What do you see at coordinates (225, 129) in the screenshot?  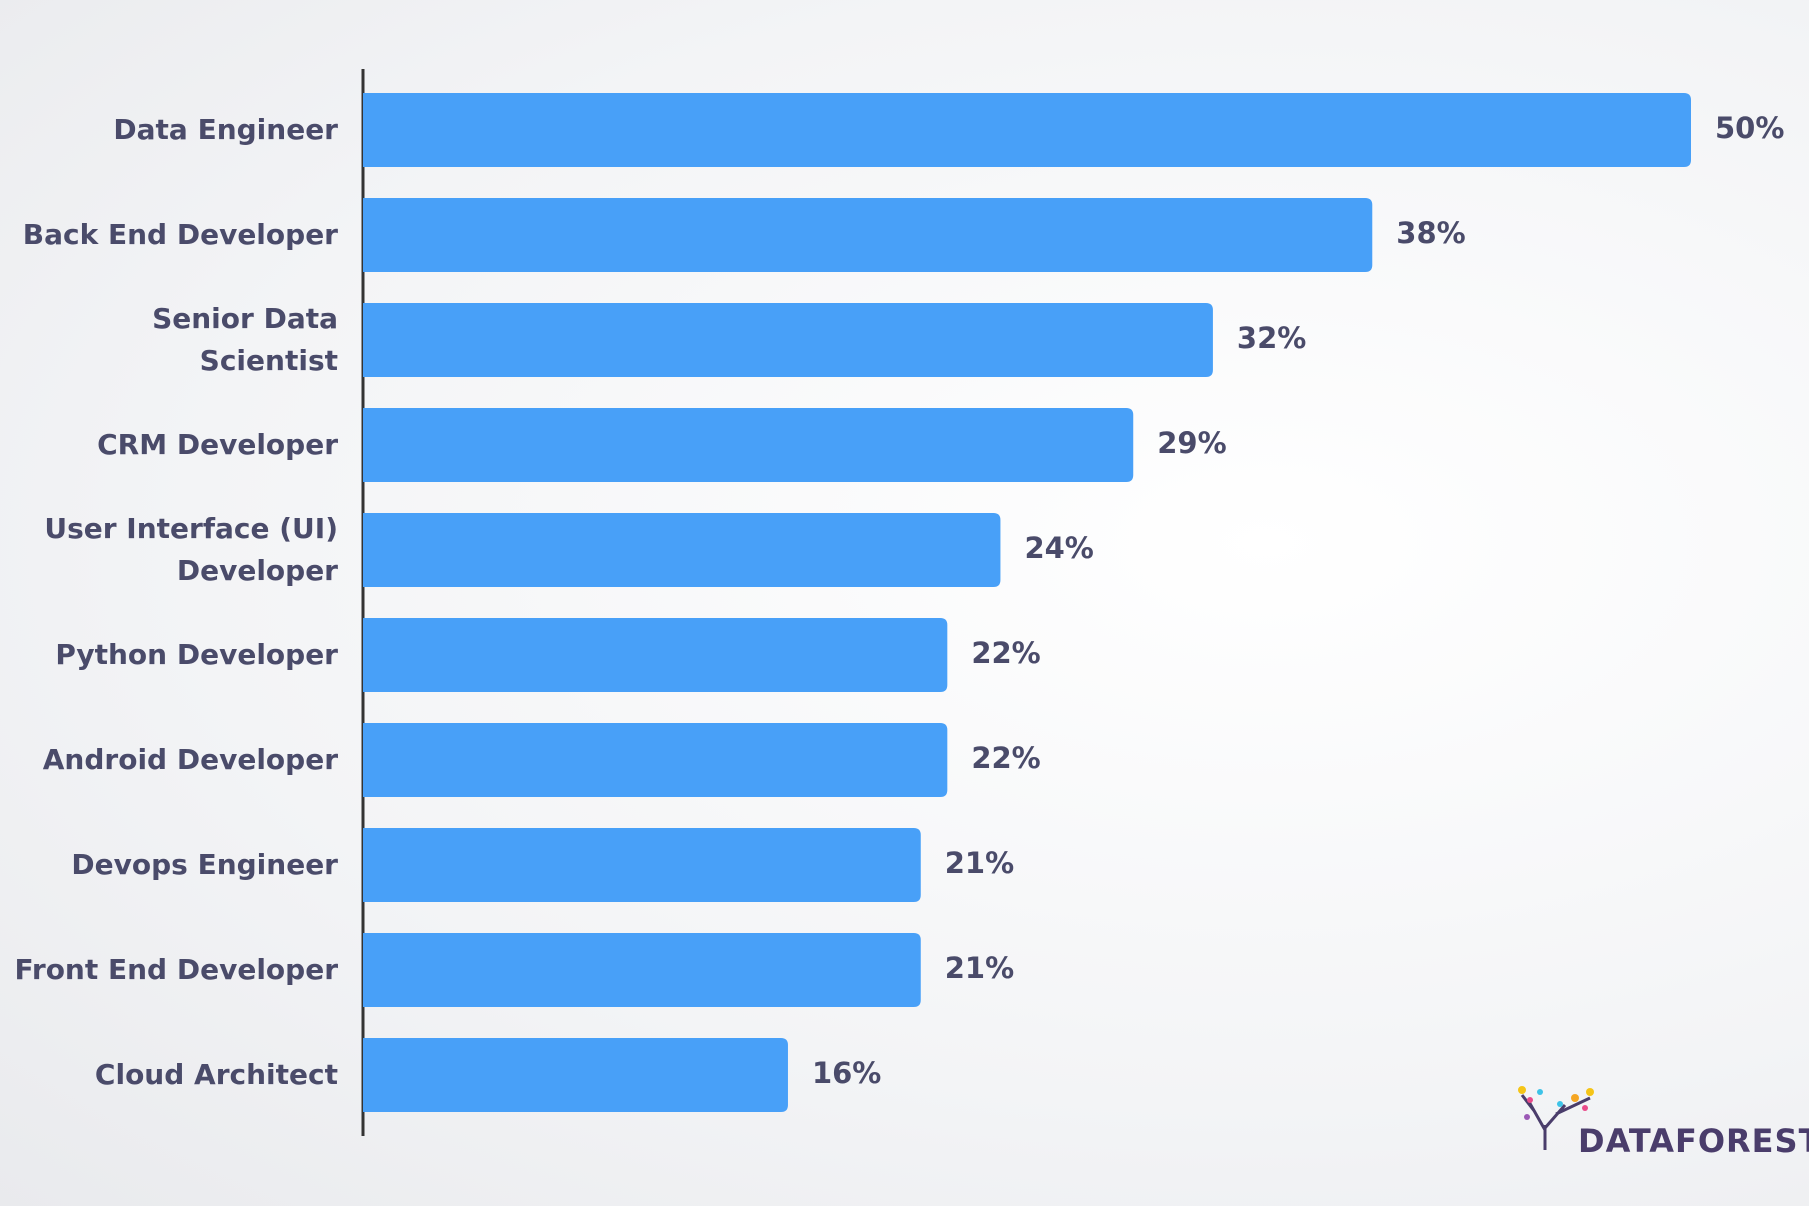 I see `category-label: Data Engineer` at bounding box center [225, 129].